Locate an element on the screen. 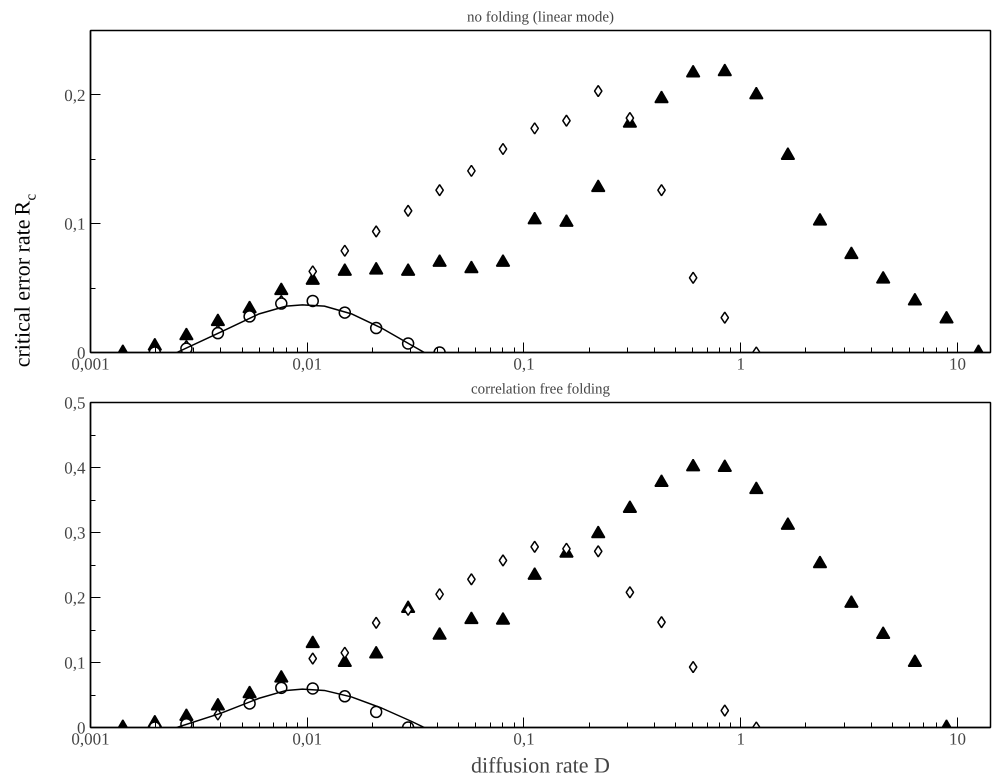 The width and height of the screenshot is (998, 783). chart-title: correlation free folding is located at coordinates (540, 390).